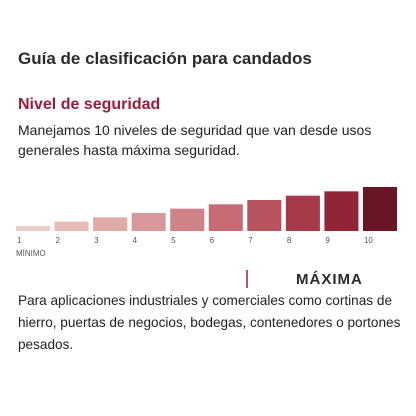 This screenshot has height=416, width=416. Describe the element at coordinates (212, 240) in the screenshot. I see `level-label: 6` at that location.